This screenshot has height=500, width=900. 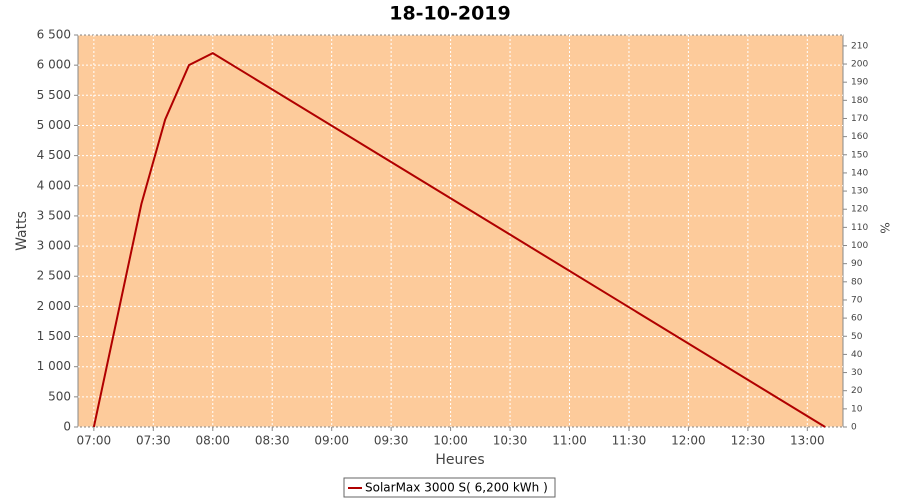 I want to click on y2-tick-label: 170, so click(x=859, y=119).